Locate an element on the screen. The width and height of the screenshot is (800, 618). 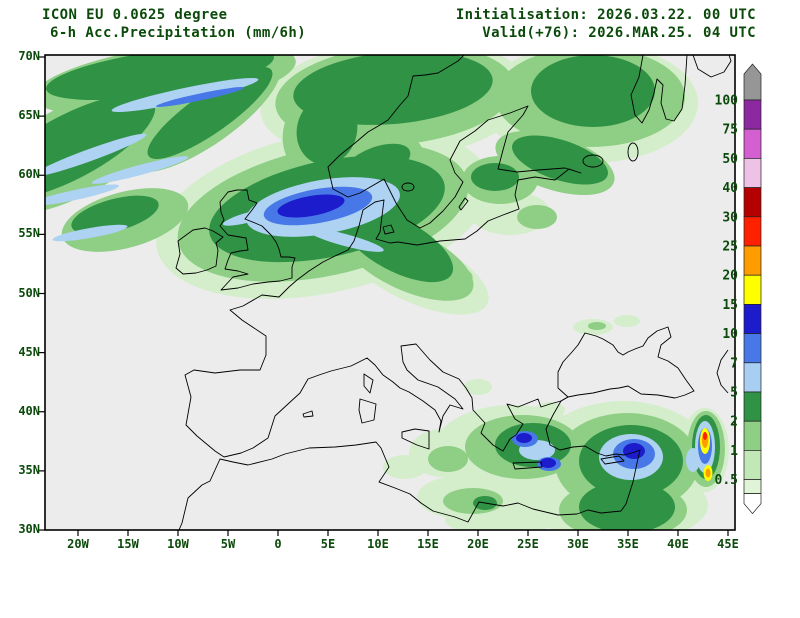
legend-value: 30 is located at coordinates (730, 217).